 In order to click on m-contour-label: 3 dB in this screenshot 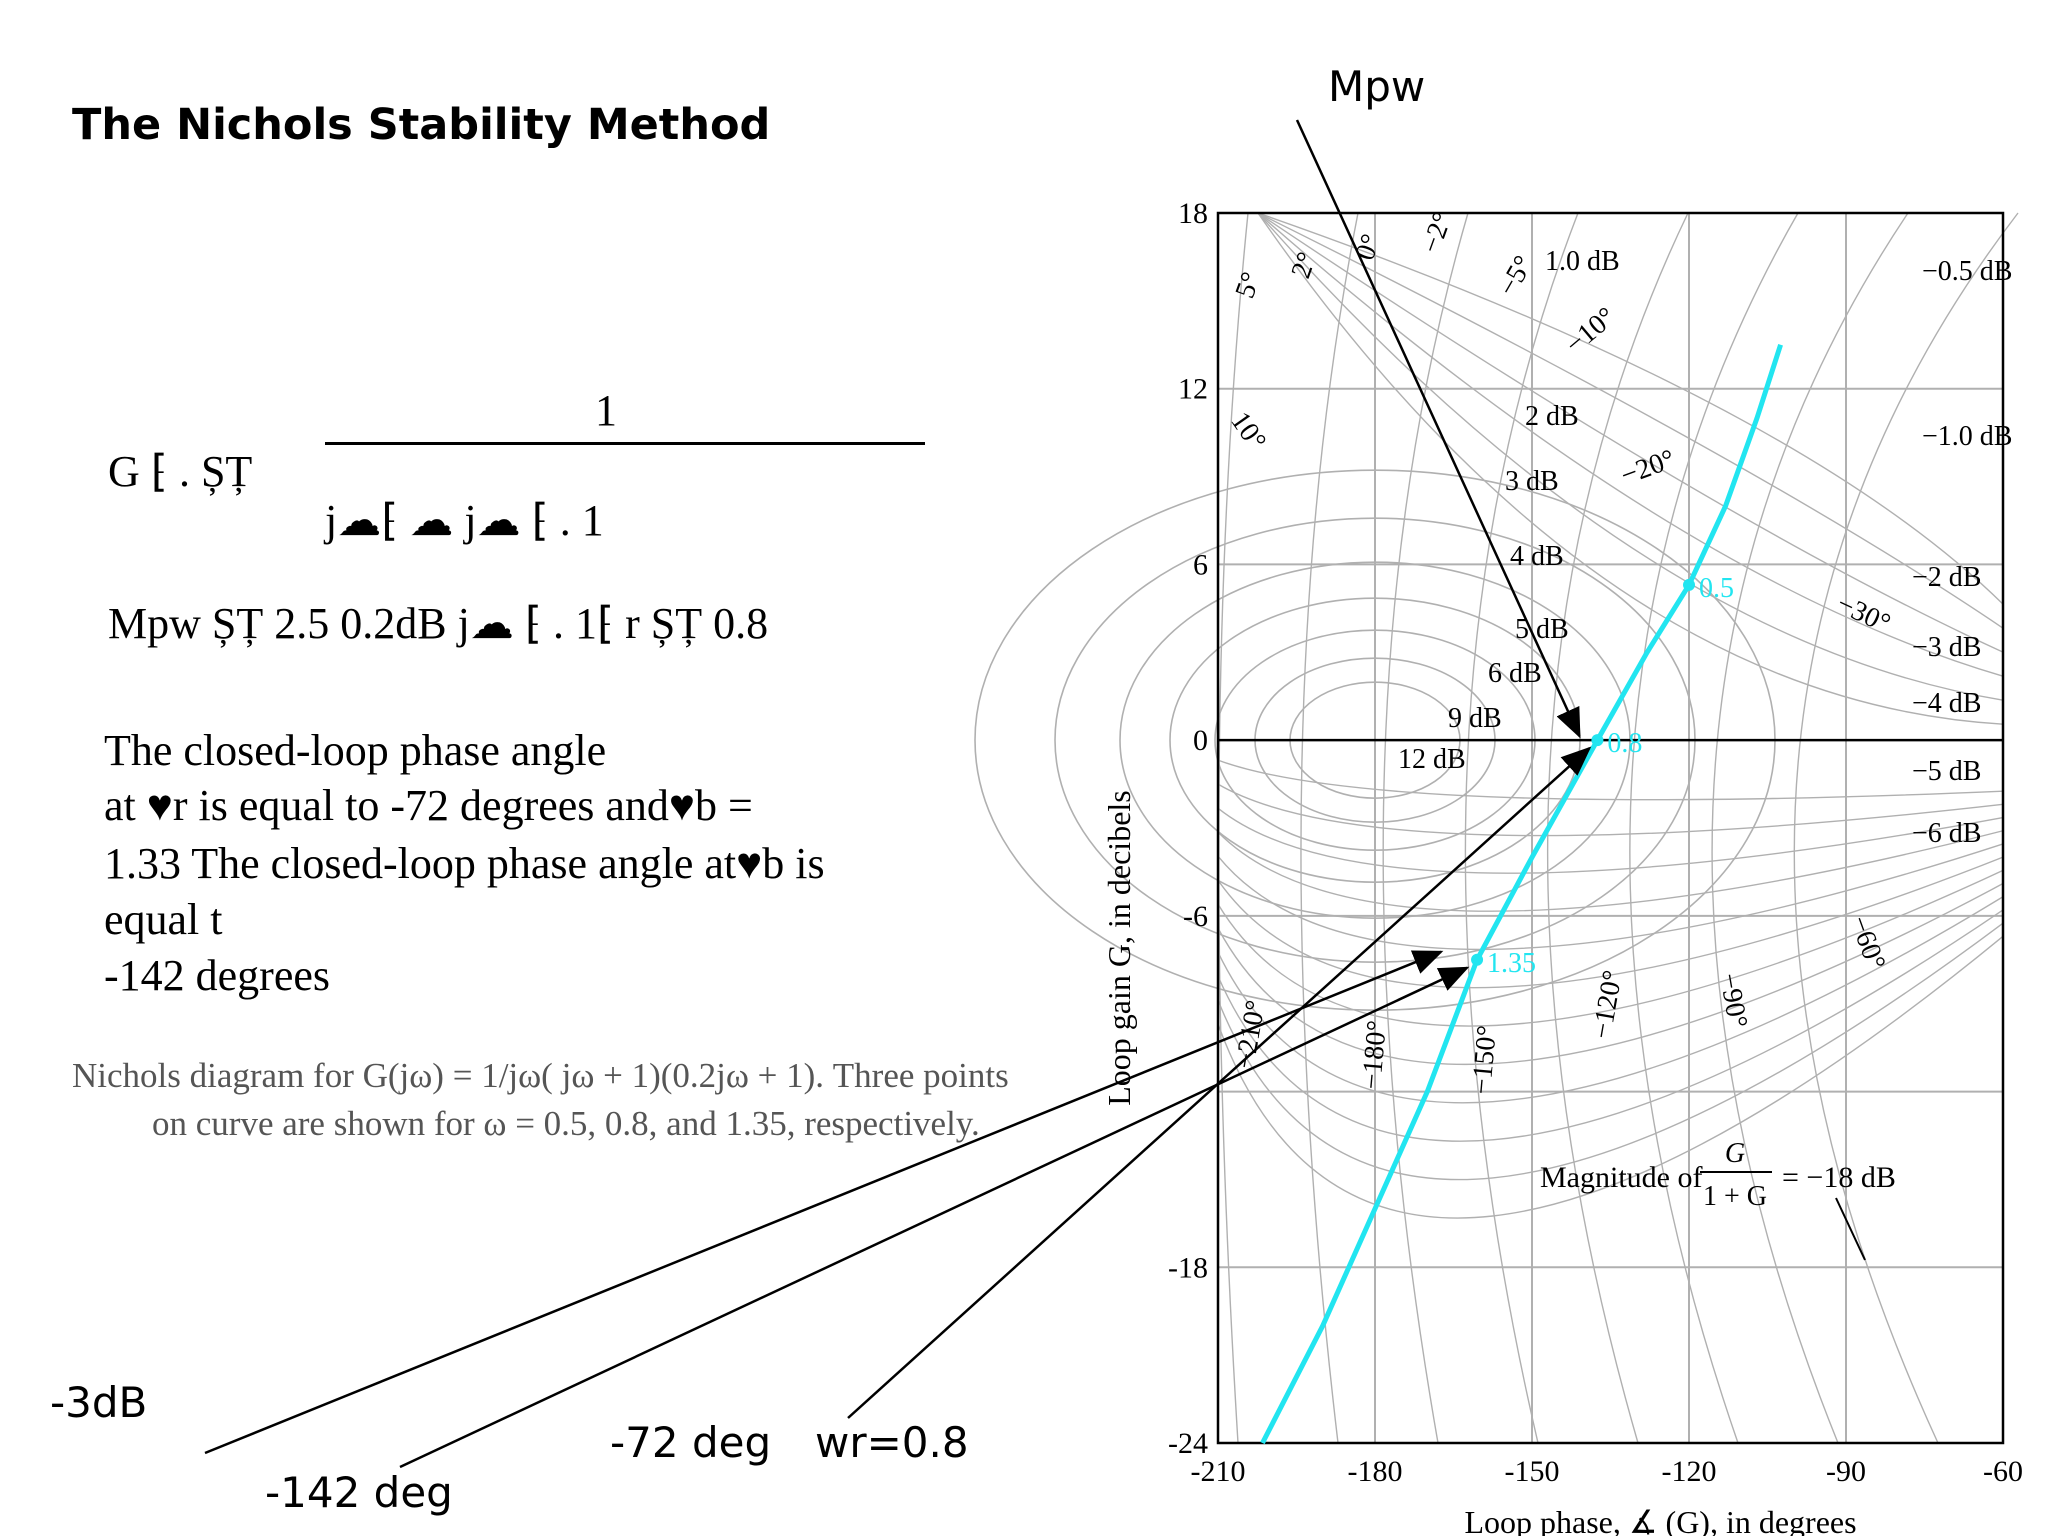, I will do `click(1532, 481)`.